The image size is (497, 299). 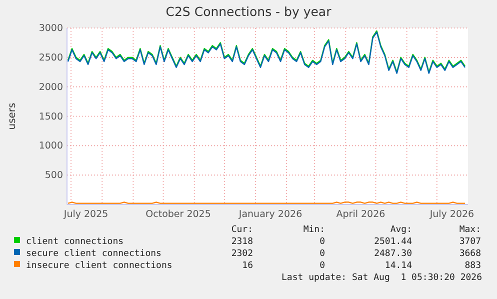 I want to click on text: Cur:, so click(x=242, y=230).